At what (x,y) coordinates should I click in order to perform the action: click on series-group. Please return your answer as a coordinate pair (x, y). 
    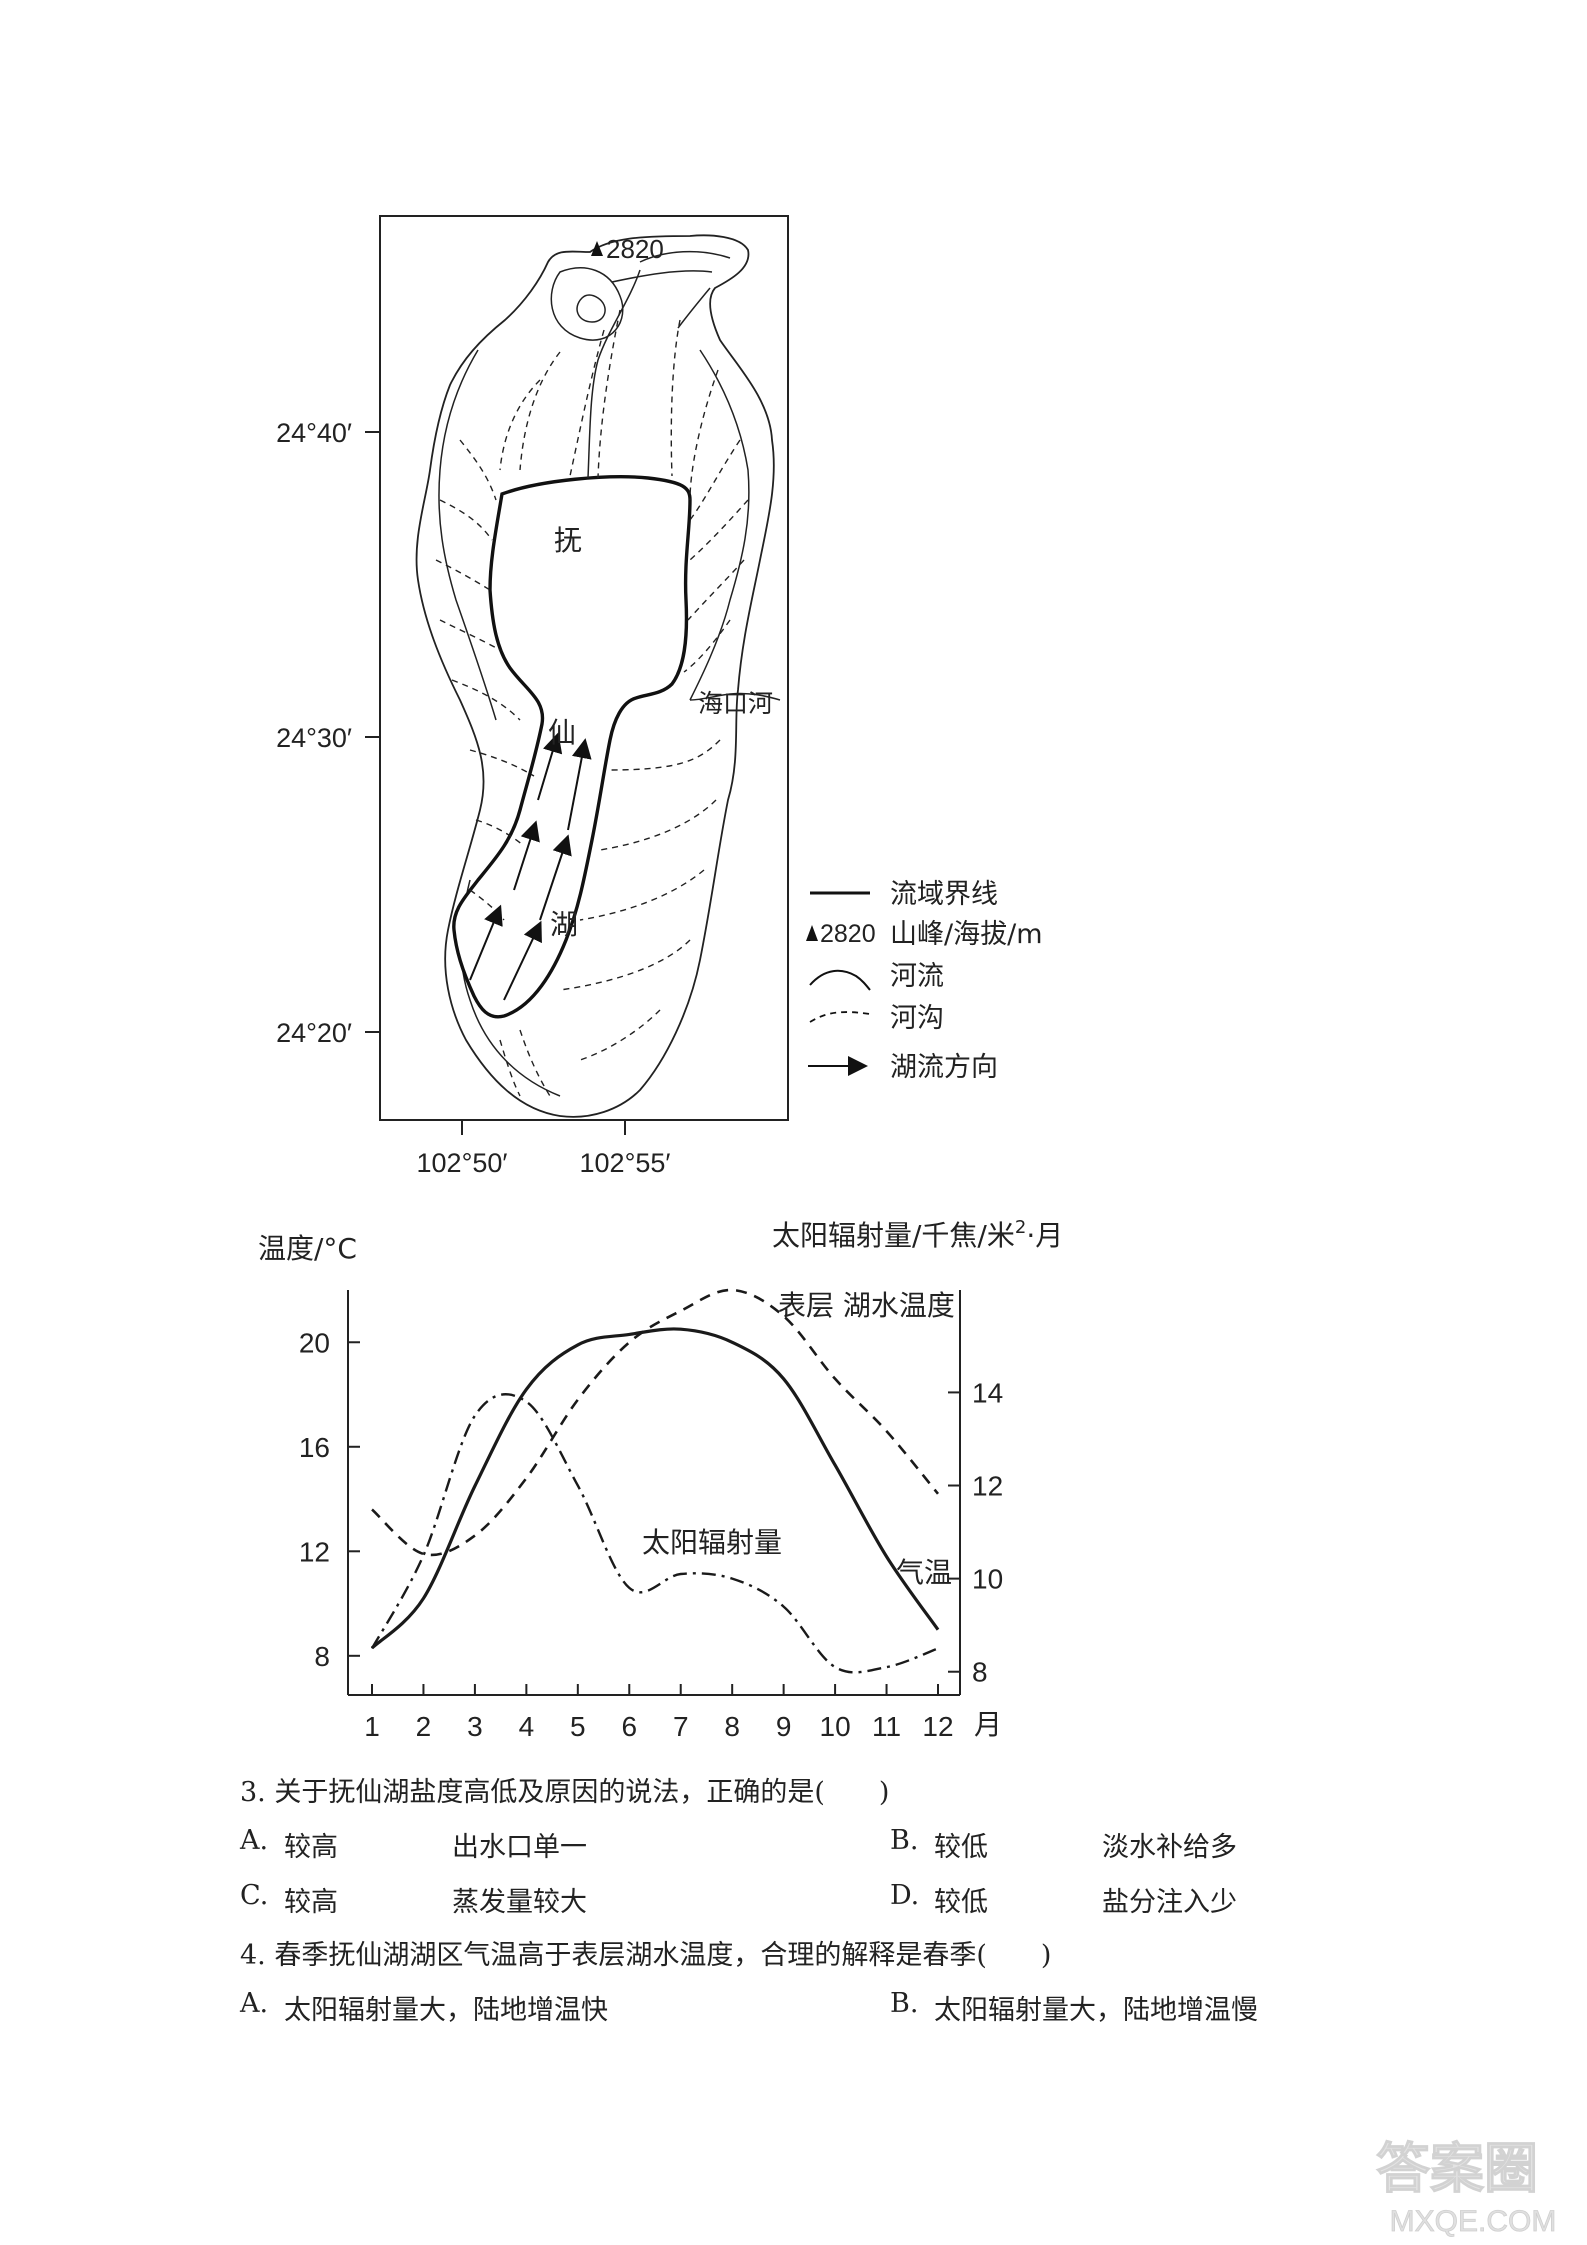
    Looking at the image, I should click on (655, 1481).